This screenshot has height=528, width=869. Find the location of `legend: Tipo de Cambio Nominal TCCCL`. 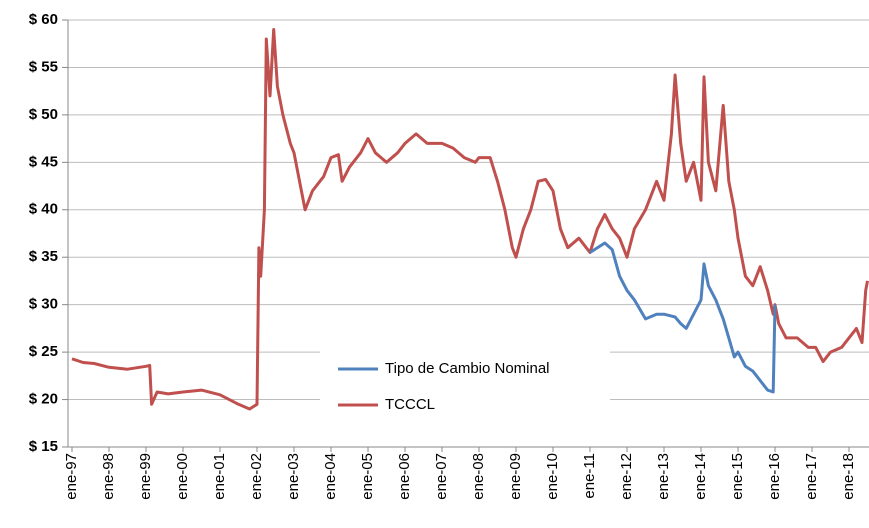

legend: Tipo de Cambio Nominal TCCCL is located at coordinates (465, 386).